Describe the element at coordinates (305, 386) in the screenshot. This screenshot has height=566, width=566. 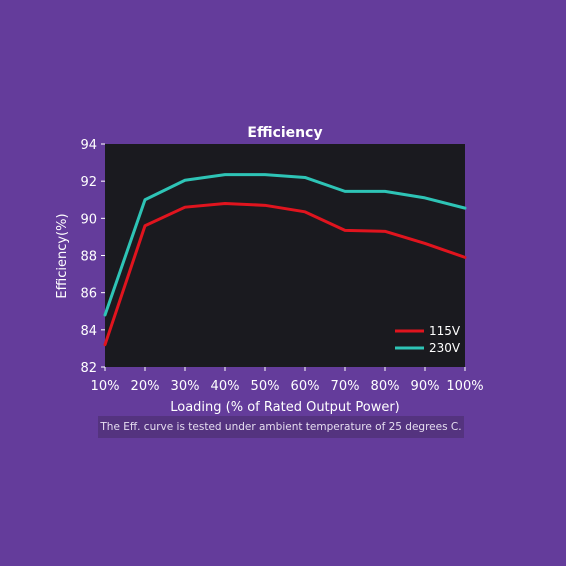
I see `x-tick-label: 60%` at that location.